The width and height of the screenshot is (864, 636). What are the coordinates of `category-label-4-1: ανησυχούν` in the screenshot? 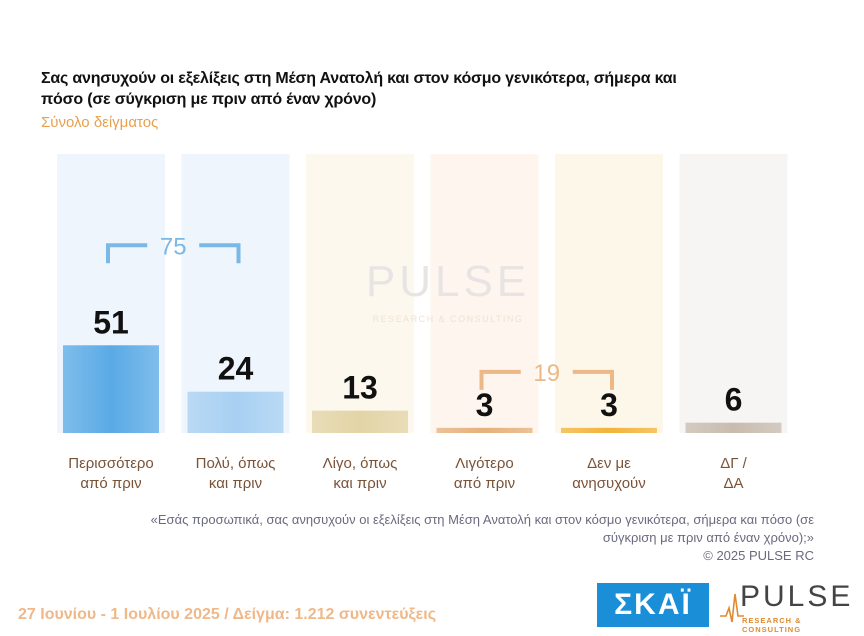 It's located at (609, 483).